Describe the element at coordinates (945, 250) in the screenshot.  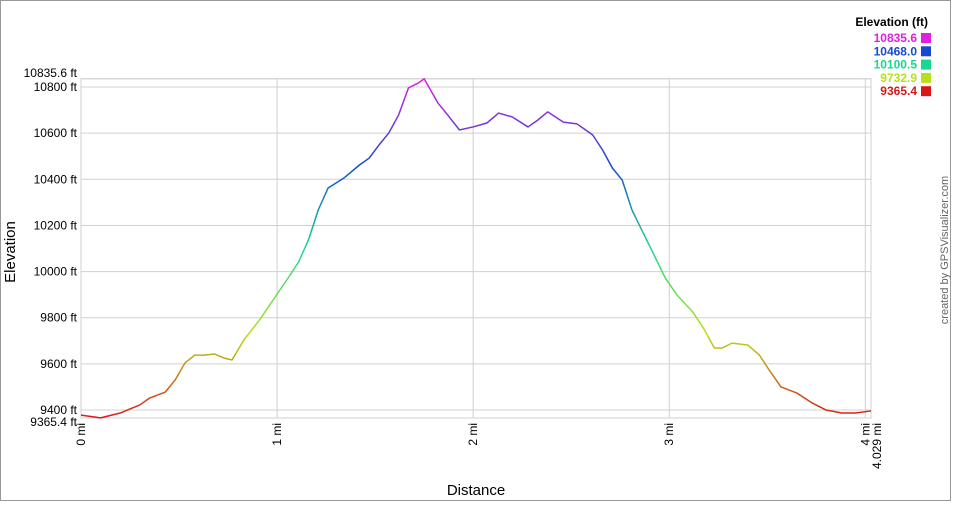
I see `credit: created by GPSVisualizer.com` at that location.